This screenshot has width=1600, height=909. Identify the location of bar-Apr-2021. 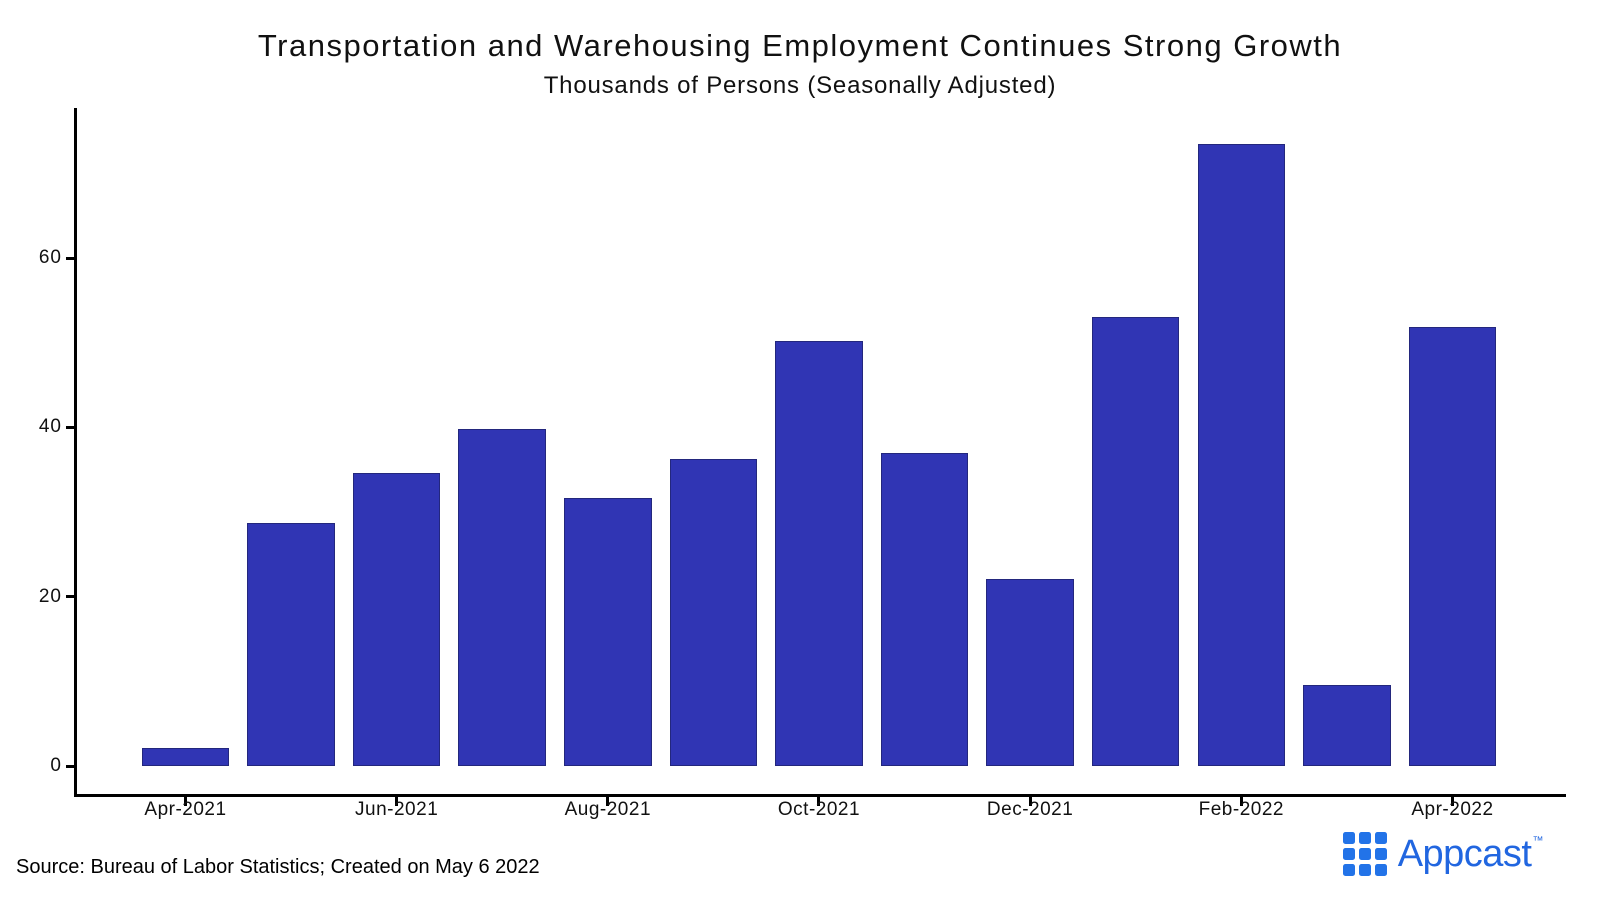
(185, 757).